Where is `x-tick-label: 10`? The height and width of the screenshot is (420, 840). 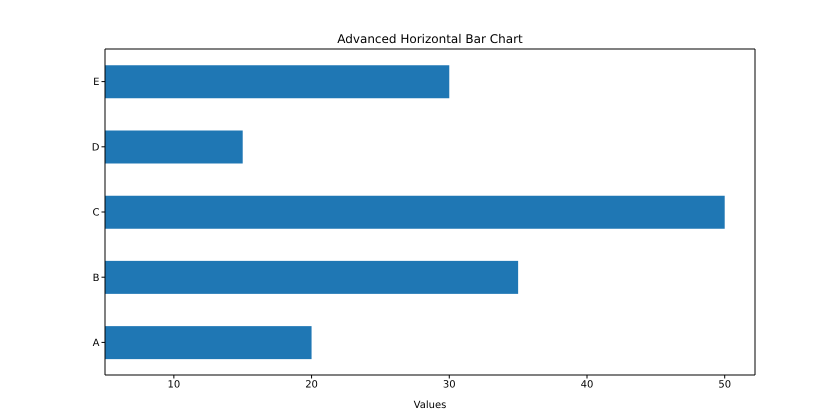
x-tick-label: 10 is located at coordinates (173, 385).